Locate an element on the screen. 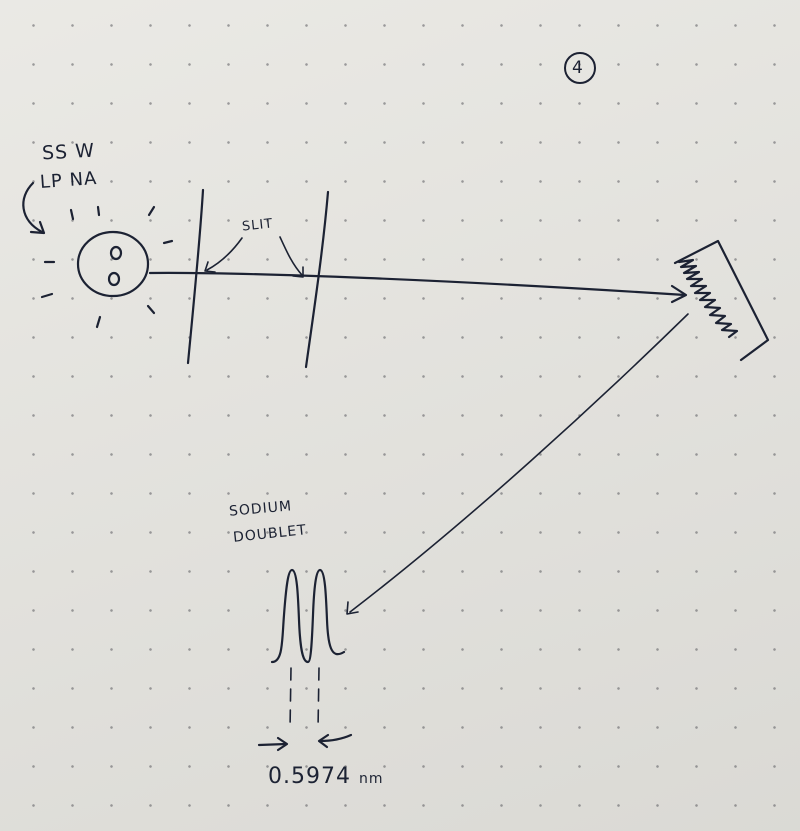  separation-label: 0.5974 nm is located at coordinates (326, 777).